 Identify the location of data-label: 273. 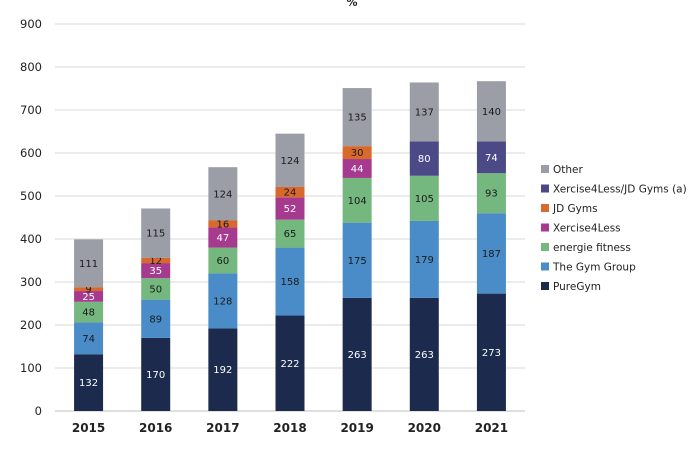
(491, 353).